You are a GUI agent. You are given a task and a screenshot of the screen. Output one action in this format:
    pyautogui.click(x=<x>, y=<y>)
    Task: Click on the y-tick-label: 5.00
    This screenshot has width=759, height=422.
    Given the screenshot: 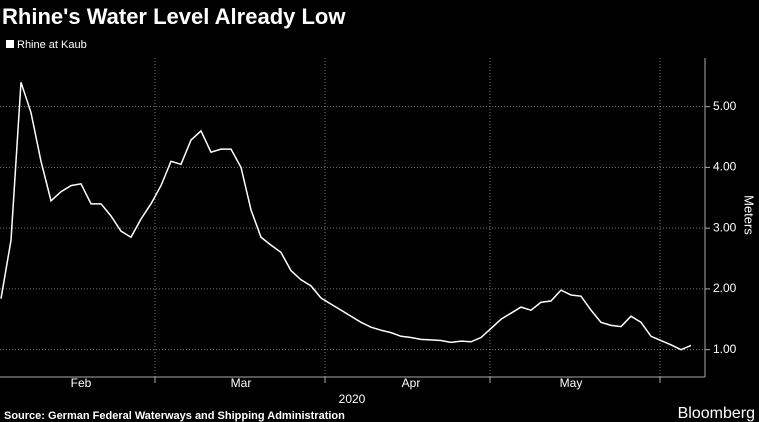 What is the action you would take?
    pyautogui.click(x=725, y=106)
    